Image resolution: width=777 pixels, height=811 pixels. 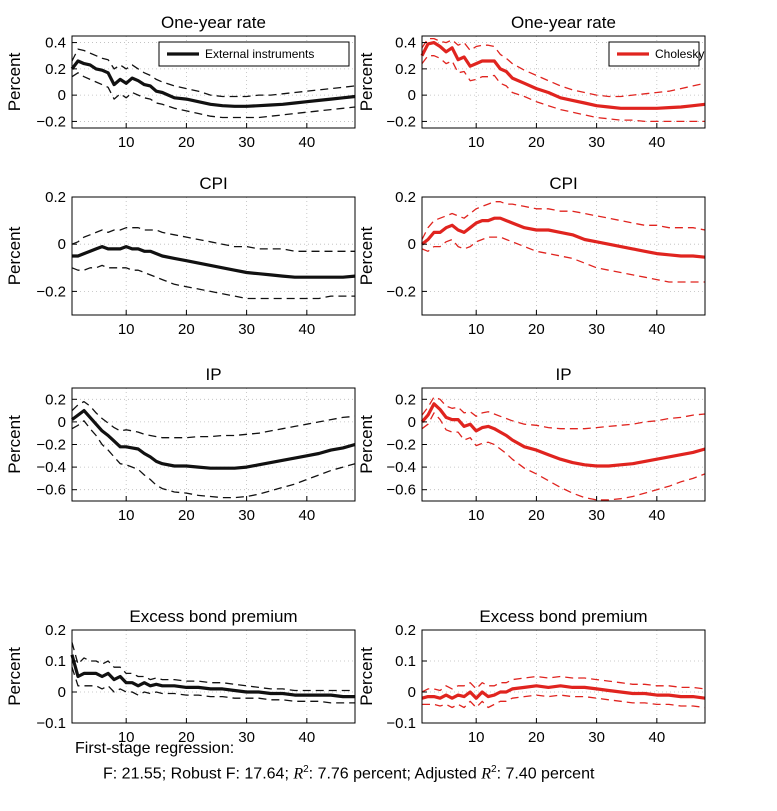 I want to click on one-year-rate-left-axes-frame, so click(x=213, y=82).